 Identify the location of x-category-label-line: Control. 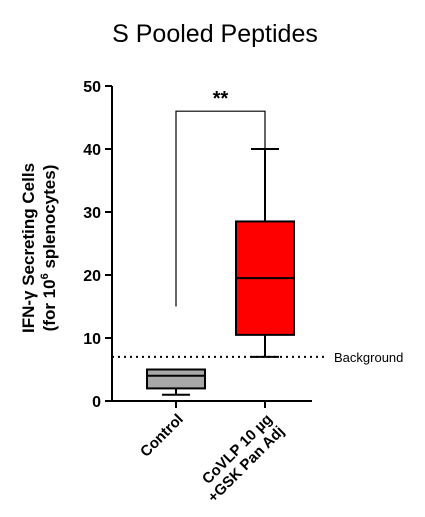
(162, 436).